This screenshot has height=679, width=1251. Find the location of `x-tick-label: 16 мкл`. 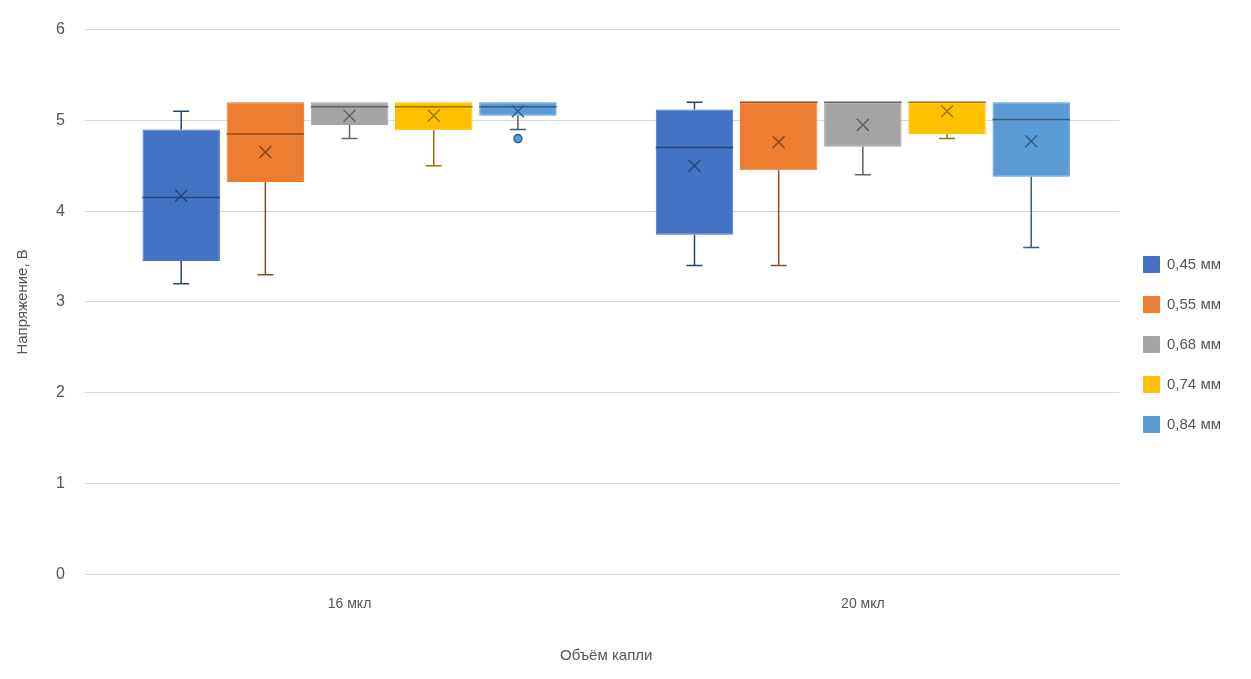

x-tick-label: 16 мкл is located at coordinates (349, 603).